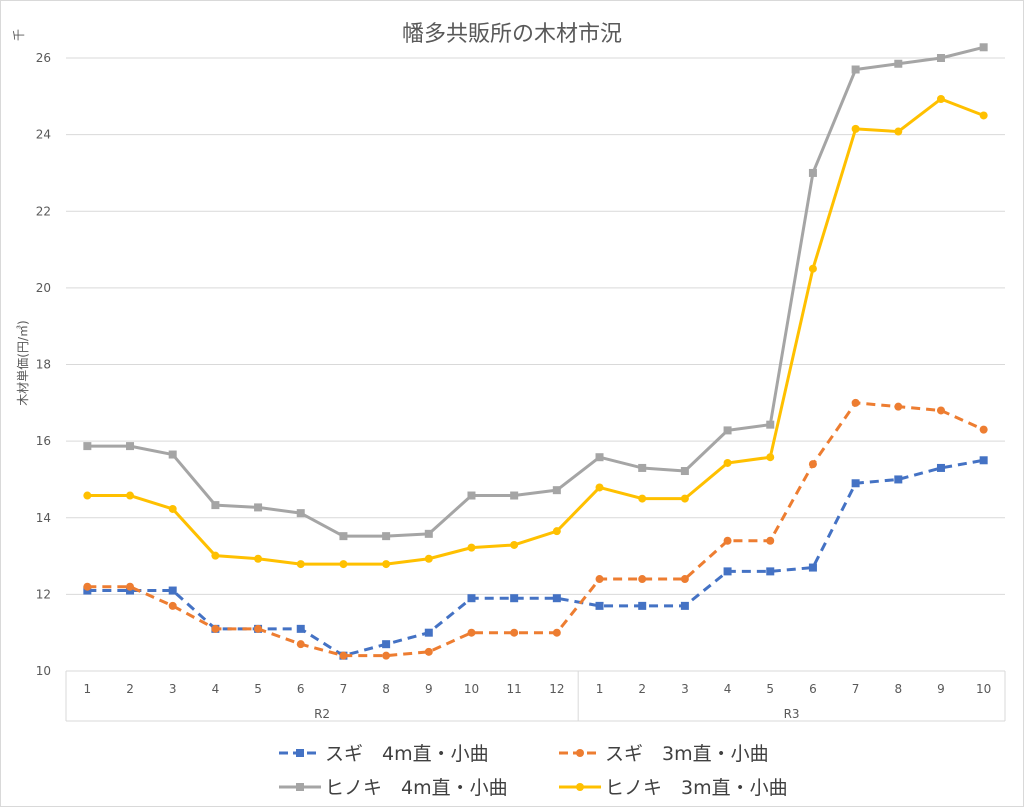  I want to click on y-tick-label: 18, so click(43, 365).